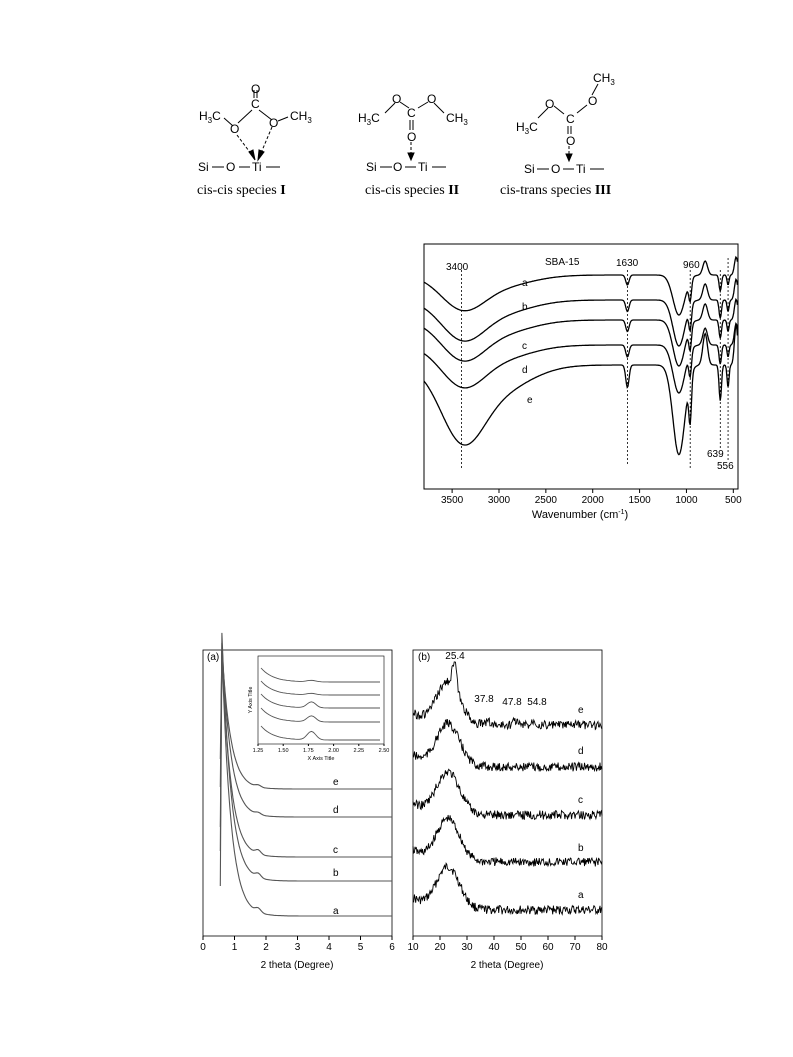  I want to click on ftir-series-label: d, so click(525, 370).